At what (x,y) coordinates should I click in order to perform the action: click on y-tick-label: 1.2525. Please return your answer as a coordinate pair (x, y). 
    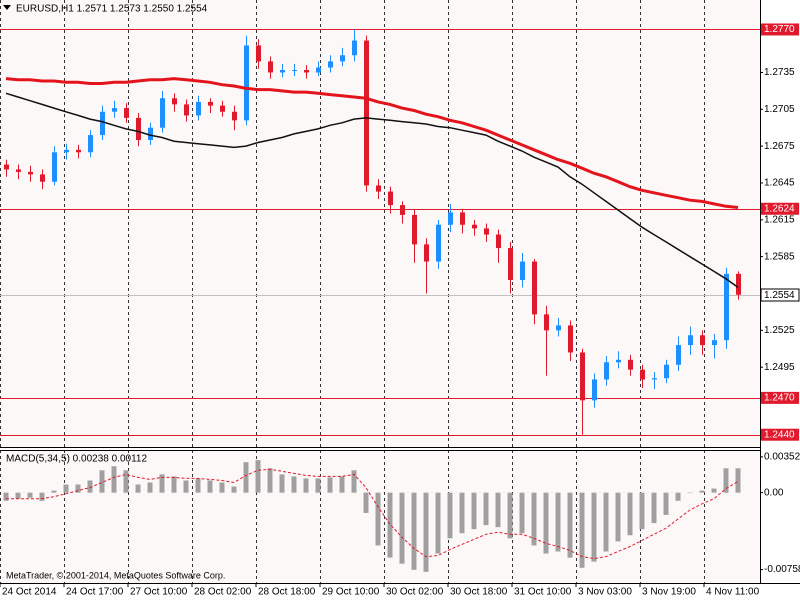
    Looking at the image, I should click on (779, 330).